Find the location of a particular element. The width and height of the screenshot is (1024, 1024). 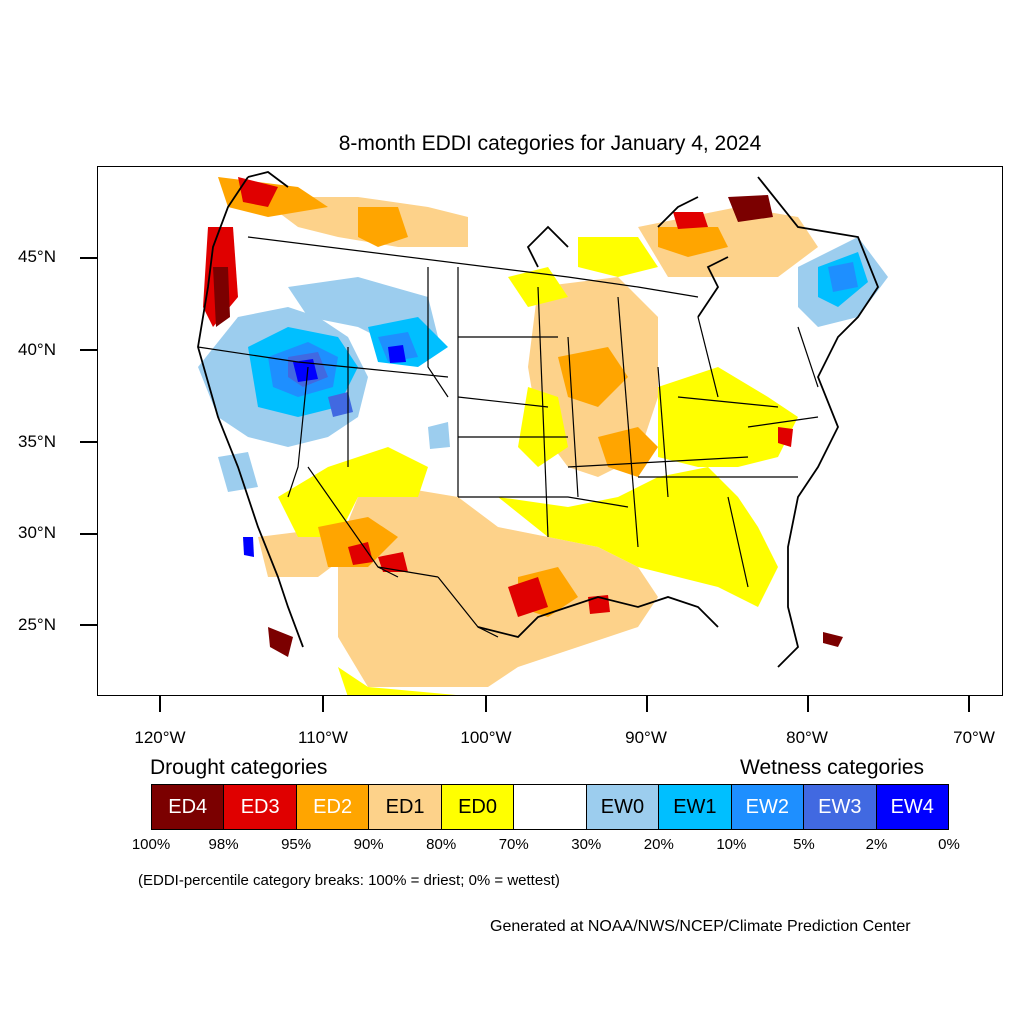

legend-swatch-ed4: ED4 is located at coordinates (188, 807).